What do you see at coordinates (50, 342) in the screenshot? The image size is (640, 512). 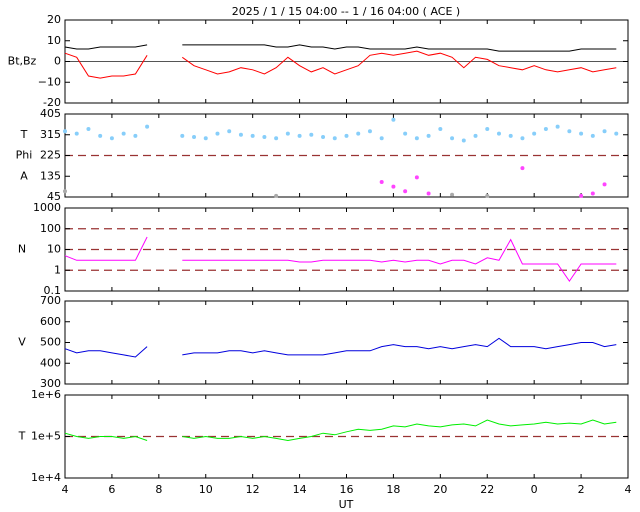 I see `y-tick-label: 500` at bounding box center [50, 342].